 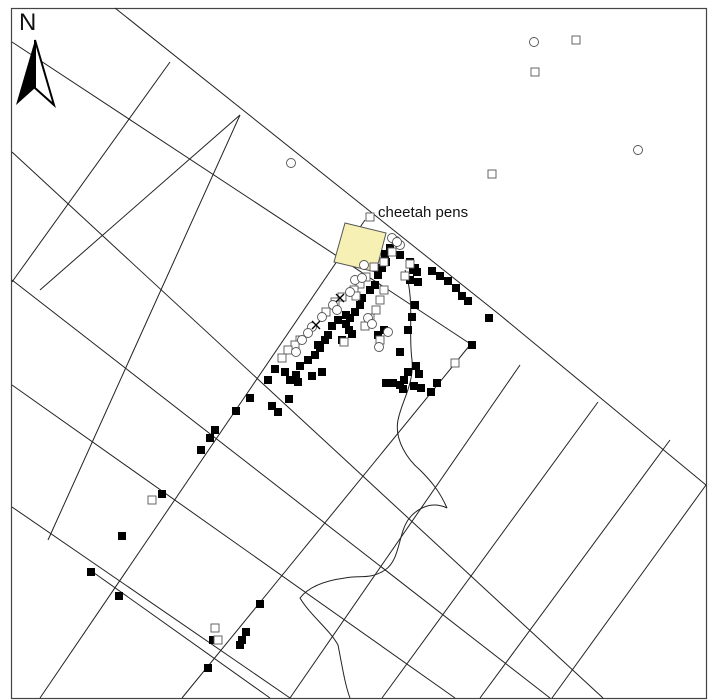 What do you see at coordinates (27, 22) in the screenshot?
I see `north-label: N` at bounding box center [27, 22].